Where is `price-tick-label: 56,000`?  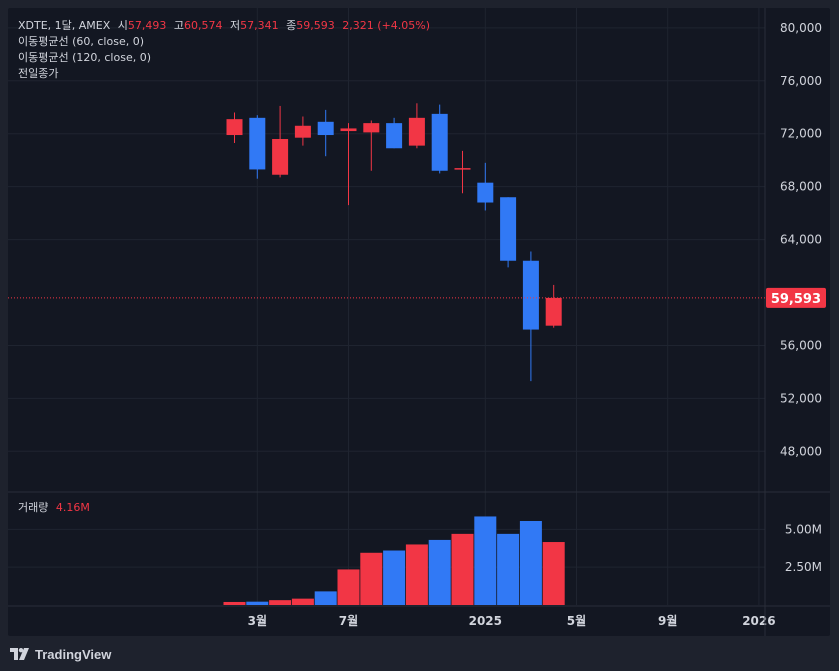
price-tick-label: 56,000 is located at coordinates (801, 345).